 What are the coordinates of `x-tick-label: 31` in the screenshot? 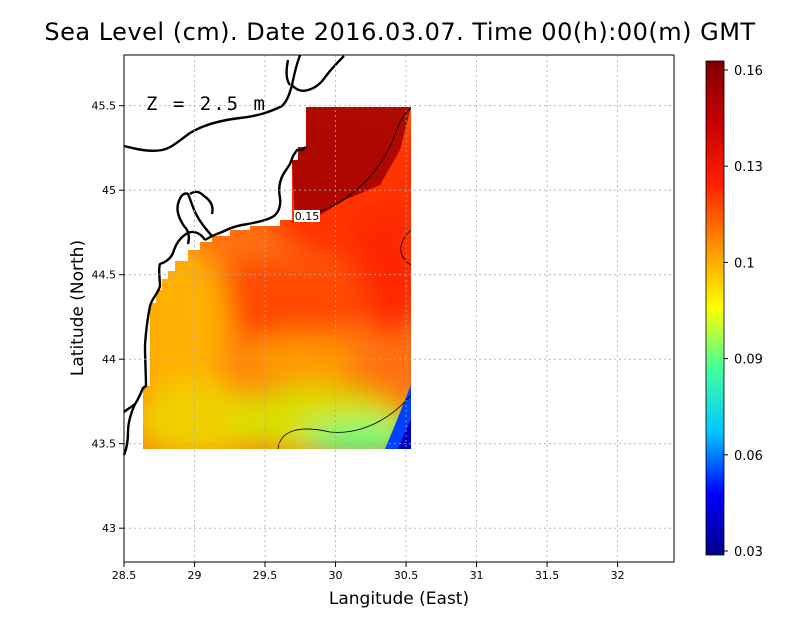 It's located at (477, 575).